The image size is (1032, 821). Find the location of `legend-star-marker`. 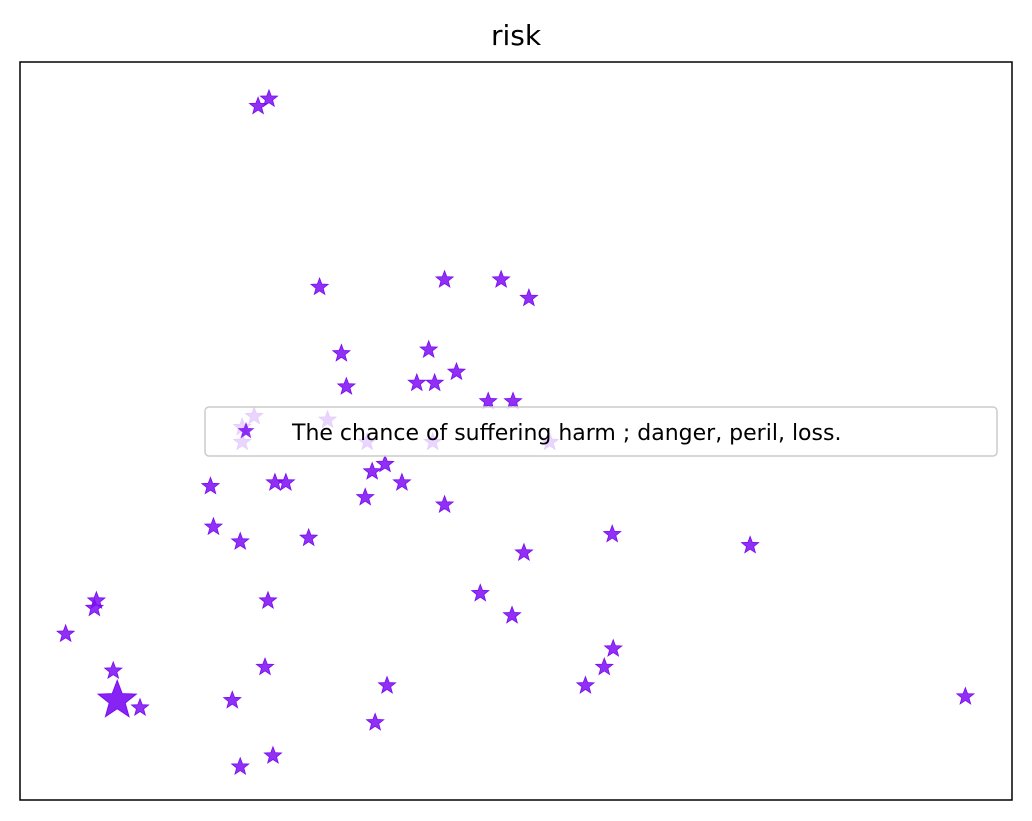

legend-star-marker is located at coordinates (246, 430).